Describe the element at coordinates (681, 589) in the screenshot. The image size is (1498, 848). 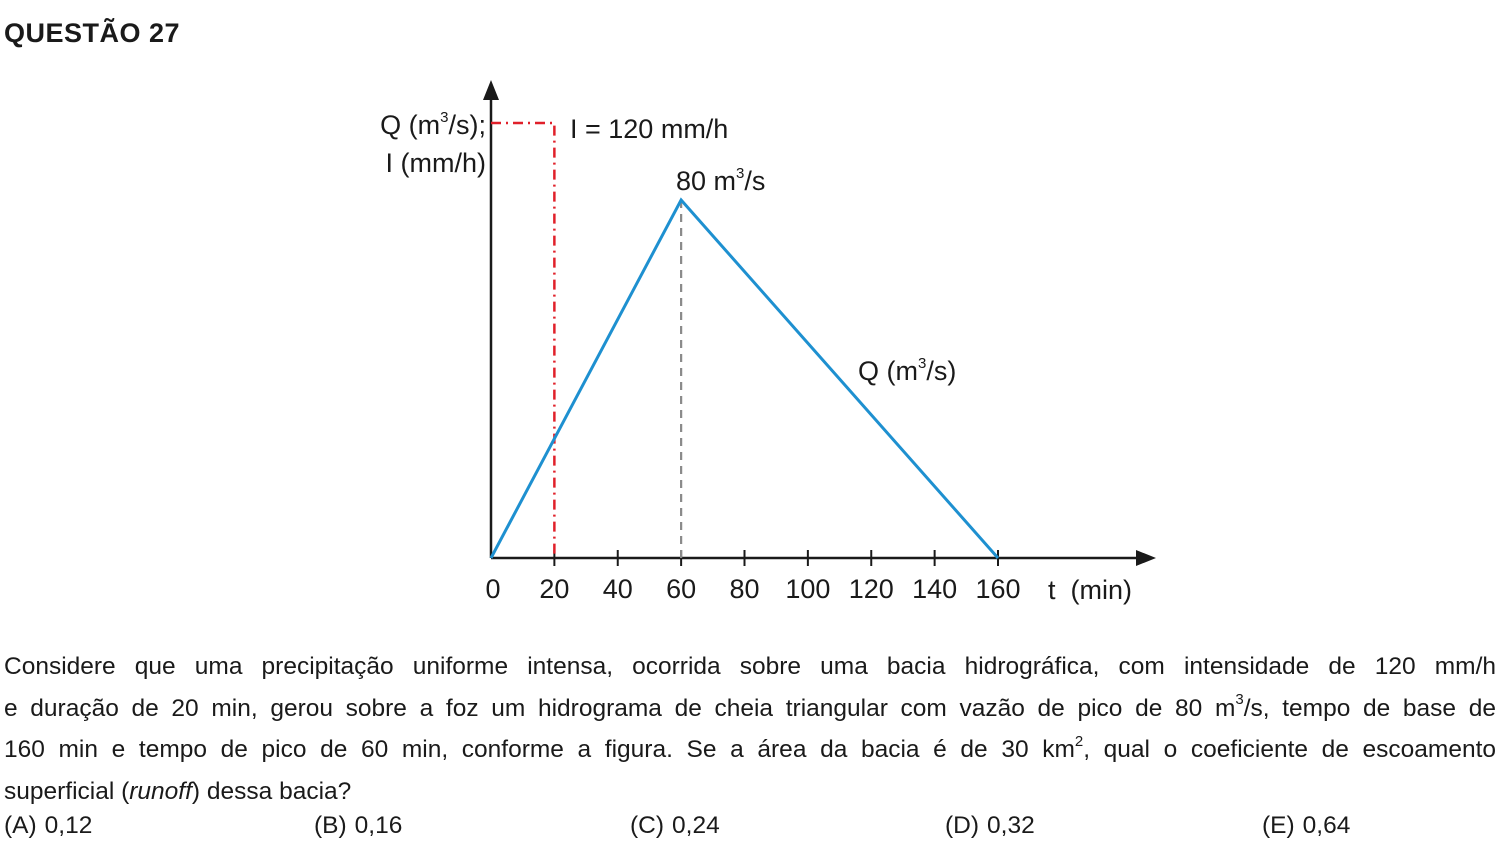
I see `x-tick-label-60: 60` at that location.